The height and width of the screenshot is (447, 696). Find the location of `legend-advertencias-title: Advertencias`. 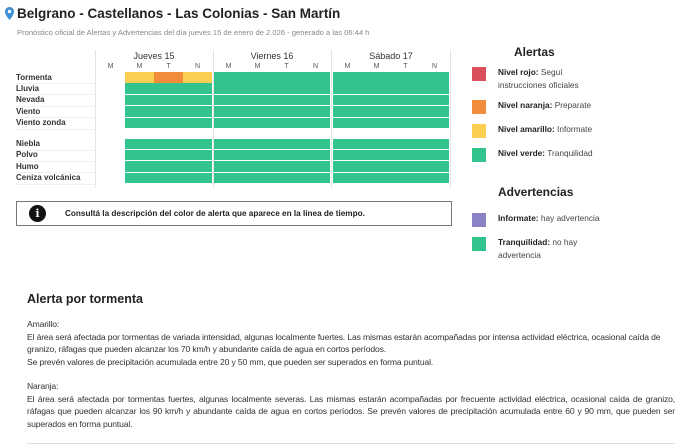

legend-advertencias-title: Advertencias is located at coordinates (536, 192).